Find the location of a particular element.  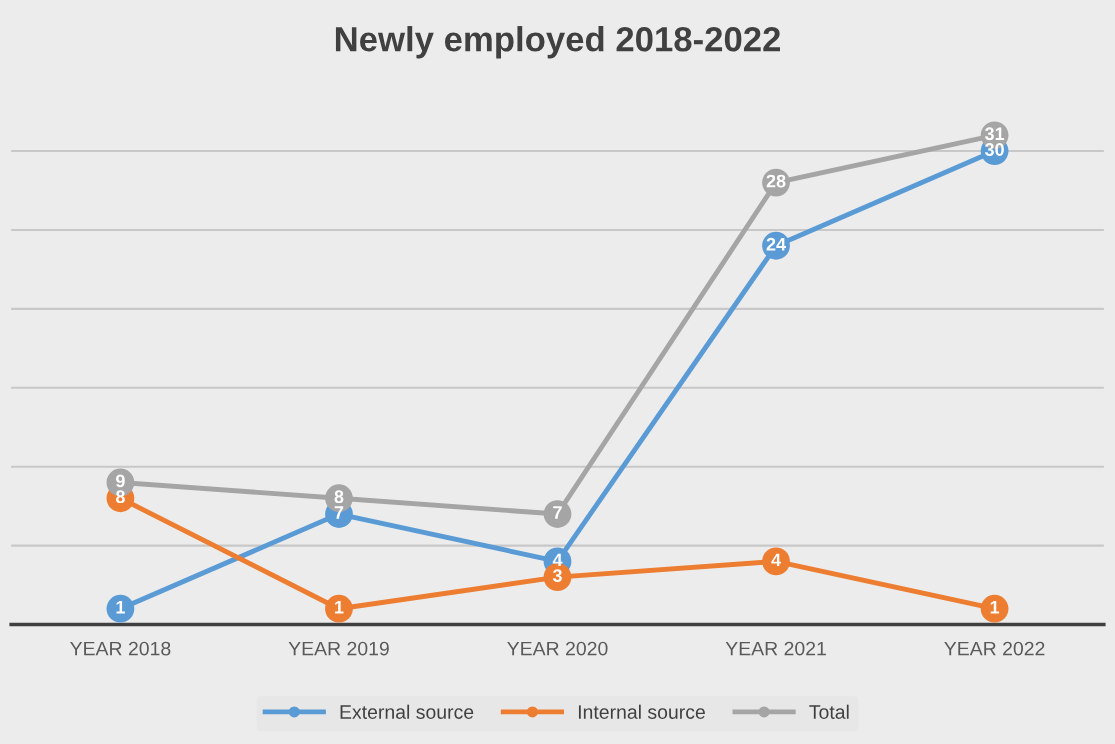

x-tick-label: YEAR 2020 is located at coordinates (557, 648).